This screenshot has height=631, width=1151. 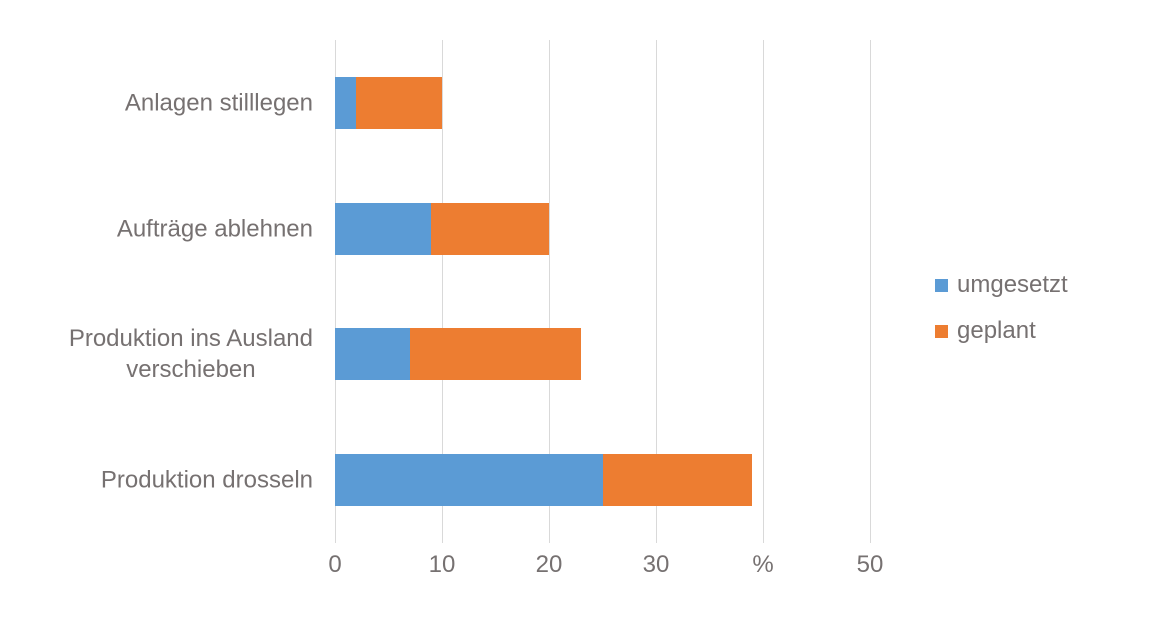 What do you see at coordinates (656, 564) in the screenshot?
I see `x-tick-label: 30` at bounding box center [656, 564].